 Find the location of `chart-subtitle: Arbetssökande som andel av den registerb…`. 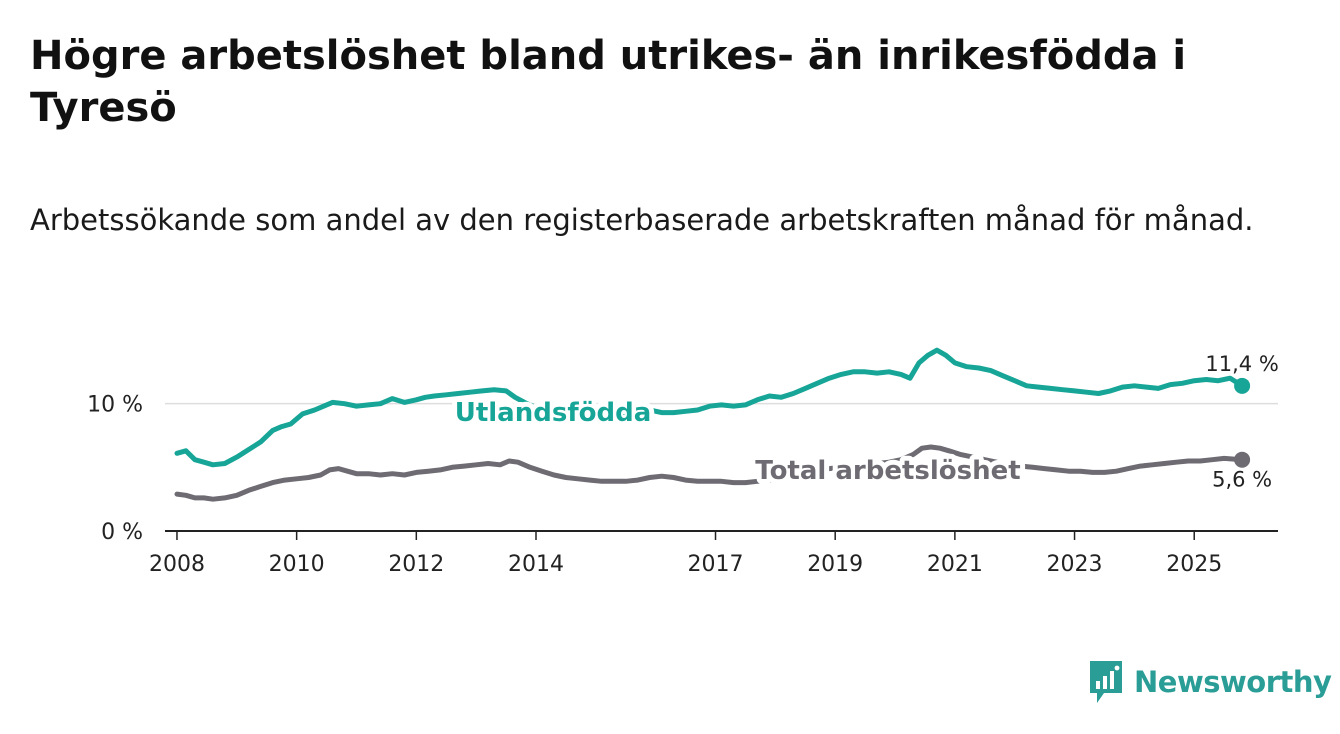

chart-subtitle: Arbetssökande som andel av den registerb… is located at coordinates (642, 220).